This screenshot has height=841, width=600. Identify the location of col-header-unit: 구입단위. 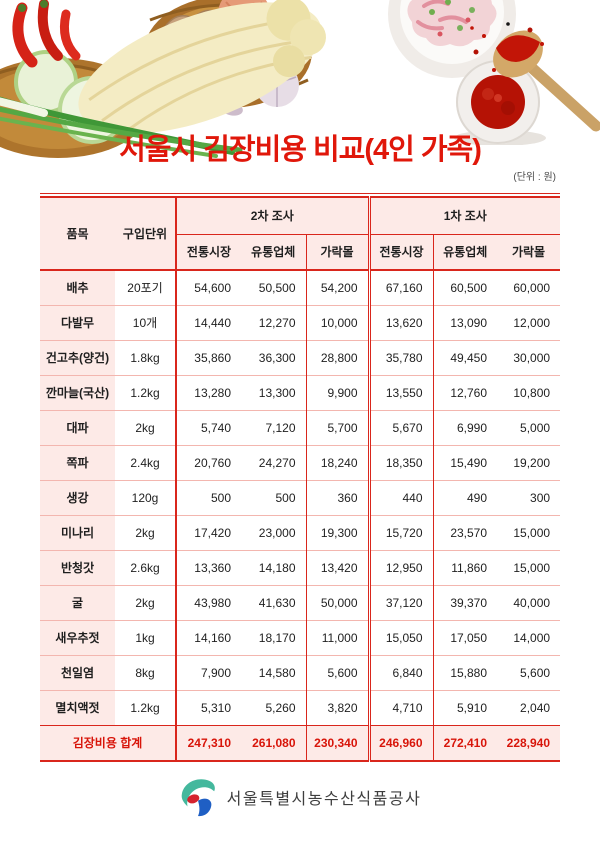
(146, 234).